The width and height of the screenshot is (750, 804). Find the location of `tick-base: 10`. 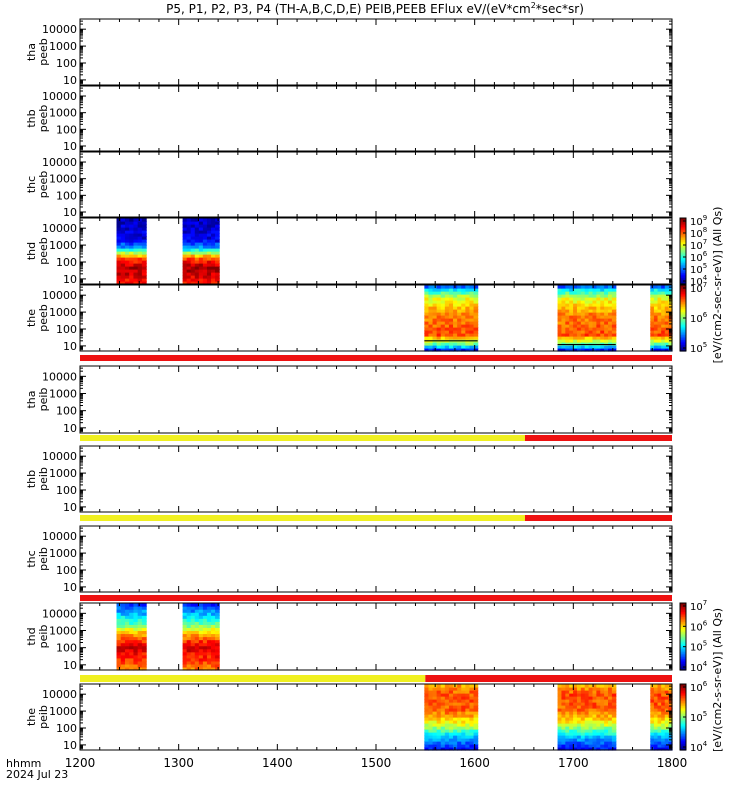

tick-base: 10 is located at coordinates (696, 289).